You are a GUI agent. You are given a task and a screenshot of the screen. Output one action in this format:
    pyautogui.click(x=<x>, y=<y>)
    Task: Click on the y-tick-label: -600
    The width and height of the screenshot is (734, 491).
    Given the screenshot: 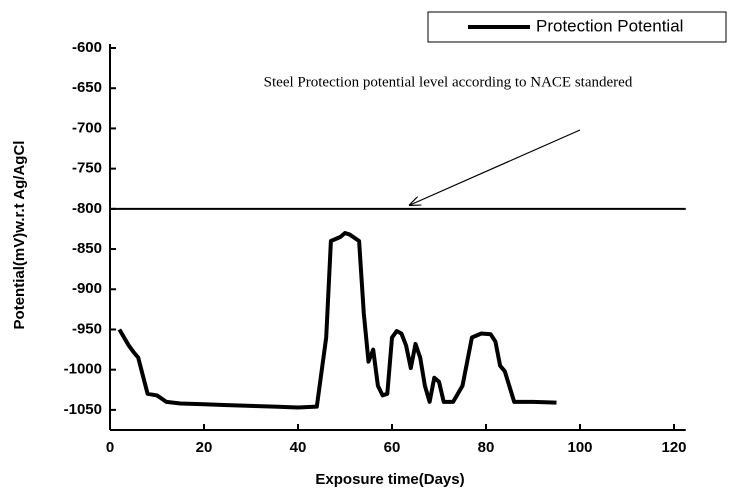 What is the action you would take?
    pyautogui.click(x=87, y=47)
    